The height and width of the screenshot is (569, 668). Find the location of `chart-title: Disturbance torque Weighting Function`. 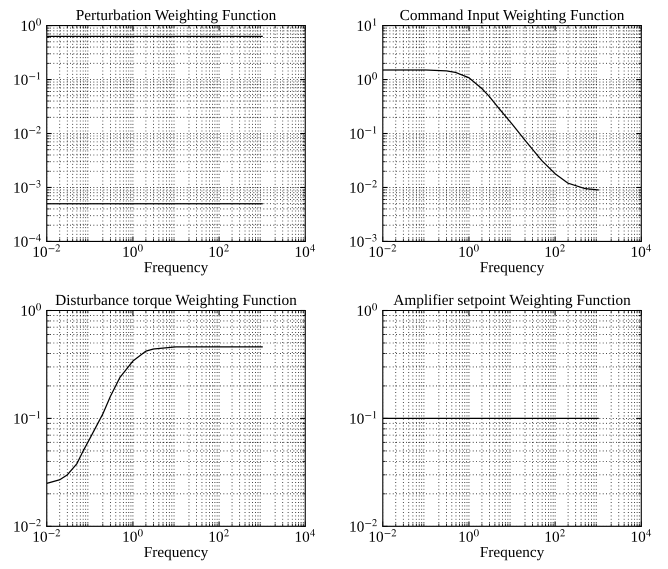

chart-title: Disturbance torque Weighting Function is located at coordinates (176, 301).